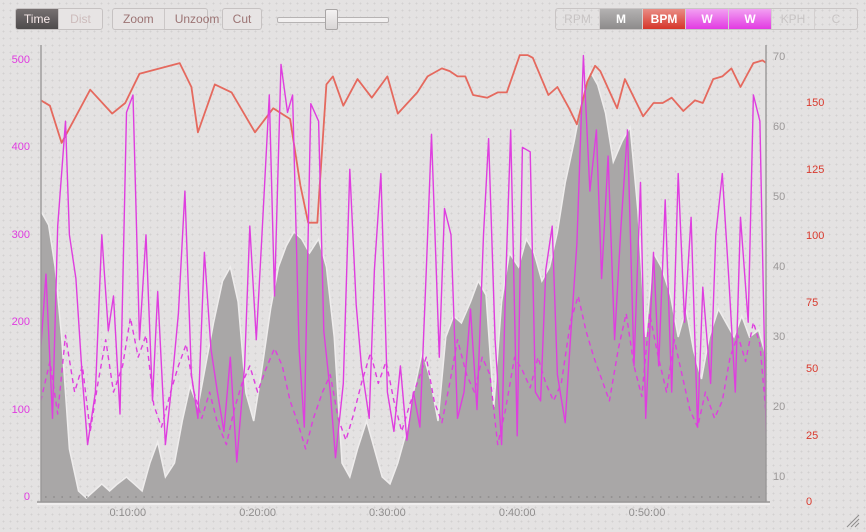  I want to click on bpm-tick-125: 125, so click(815, 169).